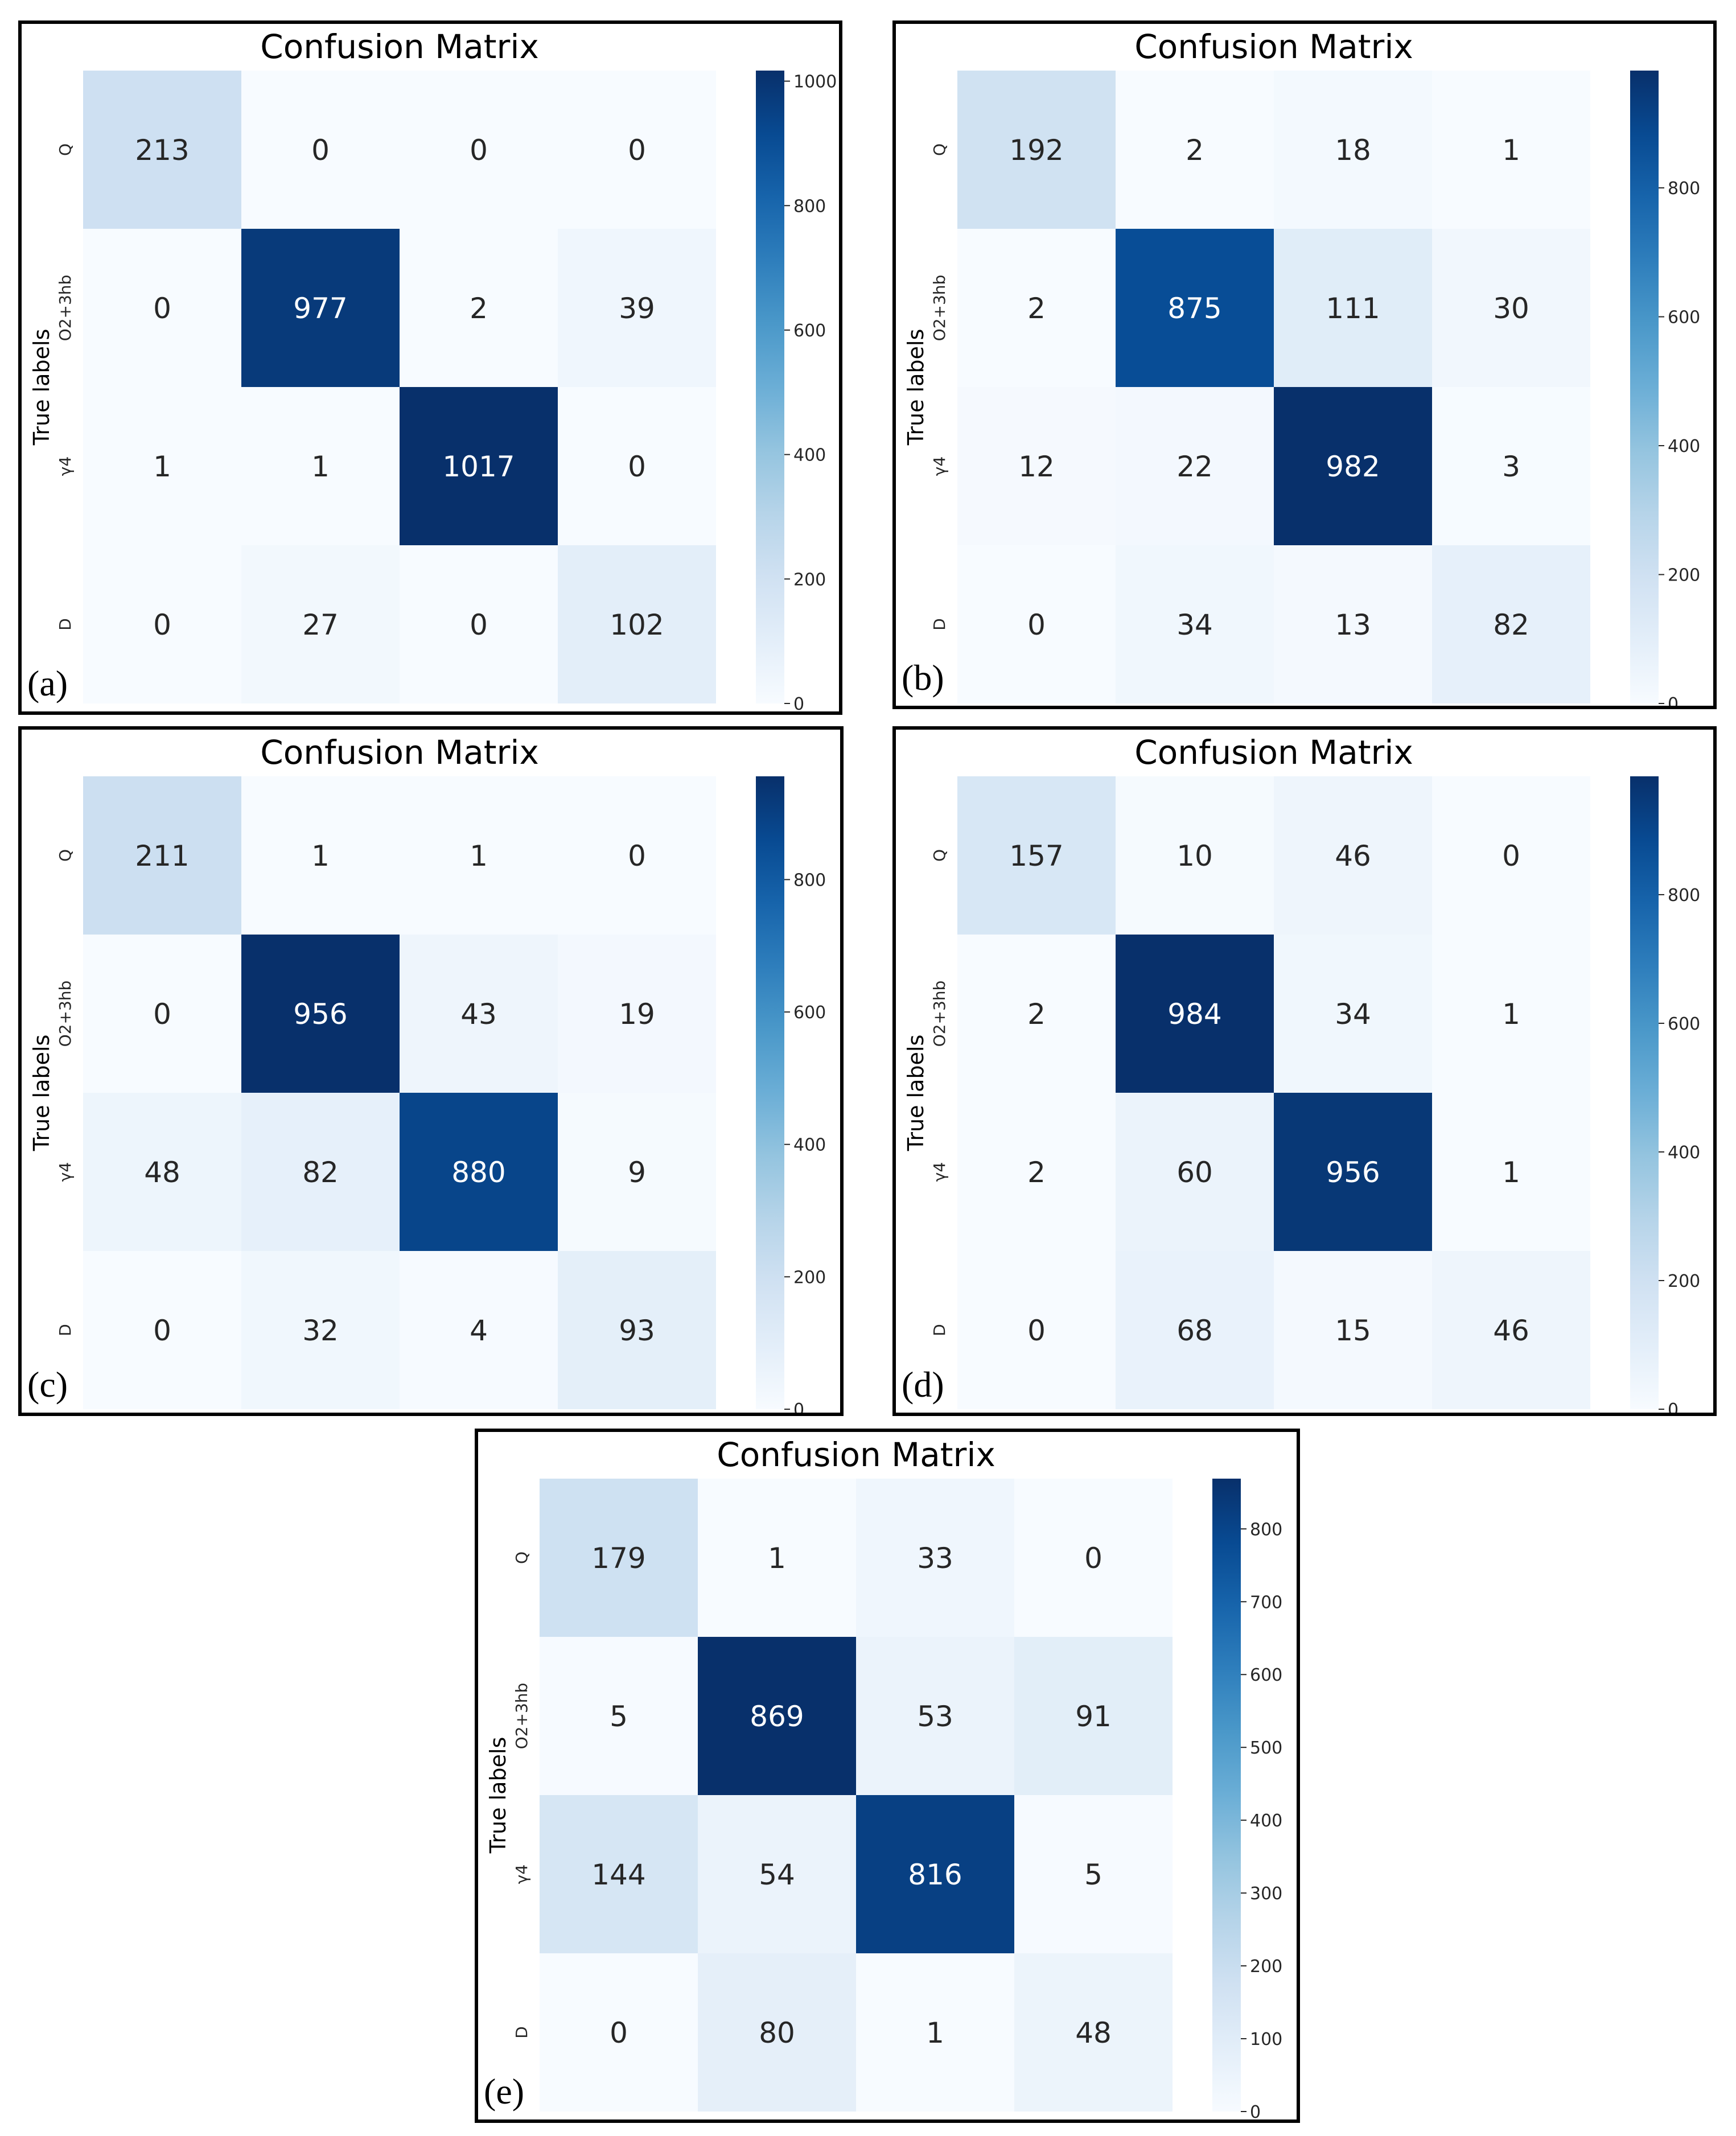 This screenshot has width=1736, height=2136. I want to click on cell-value: 111, so click(1353, 308).